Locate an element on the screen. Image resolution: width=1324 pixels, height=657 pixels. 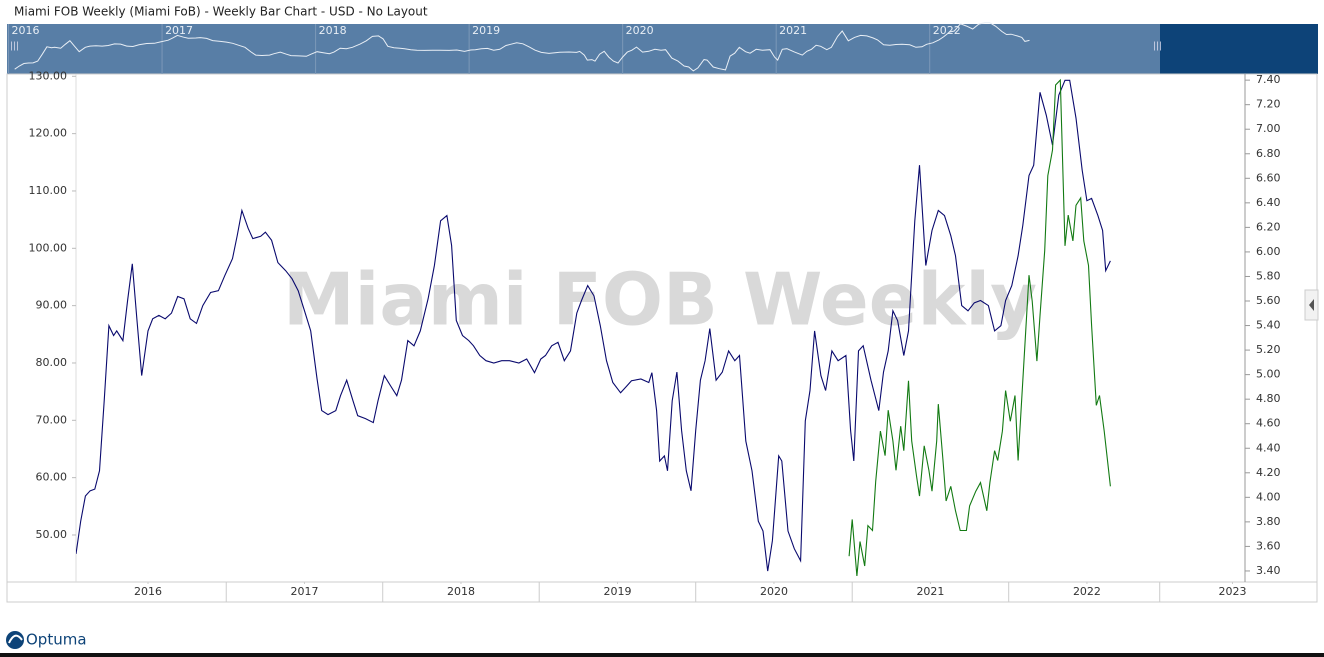
nav-tick-label: 2016 is located at coordinates (26, 30).